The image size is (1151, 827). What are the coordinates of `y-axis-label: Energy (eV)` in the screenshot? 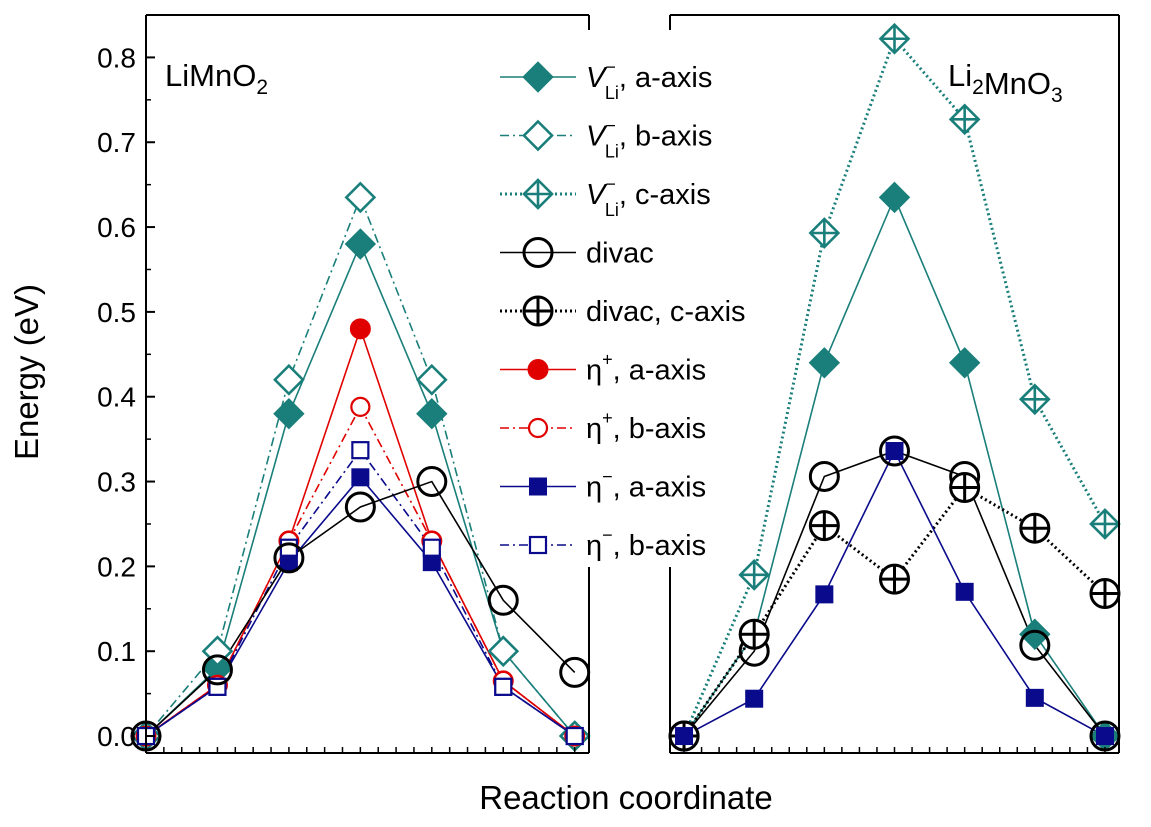 It's located at (26, 372).